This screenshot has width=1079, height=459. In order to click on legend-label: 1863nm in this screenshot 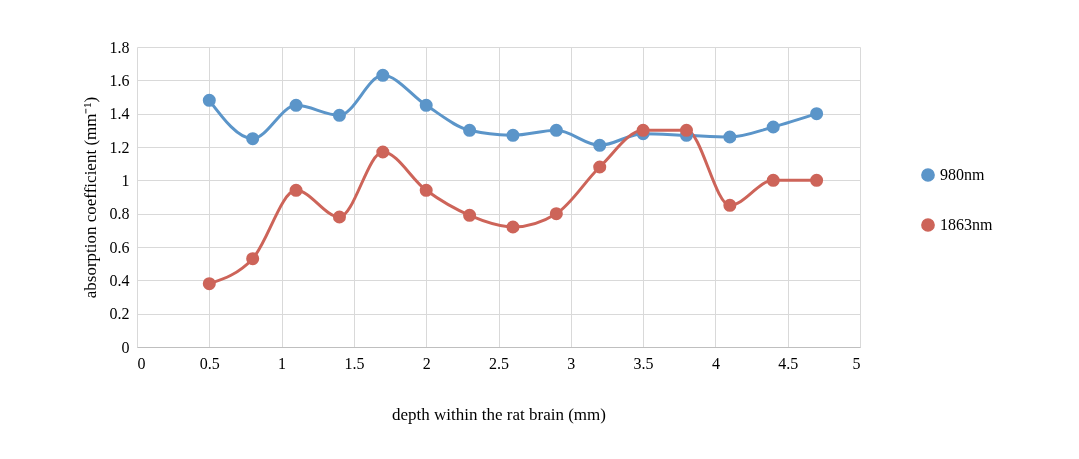, I will do `click(966, 224)`.